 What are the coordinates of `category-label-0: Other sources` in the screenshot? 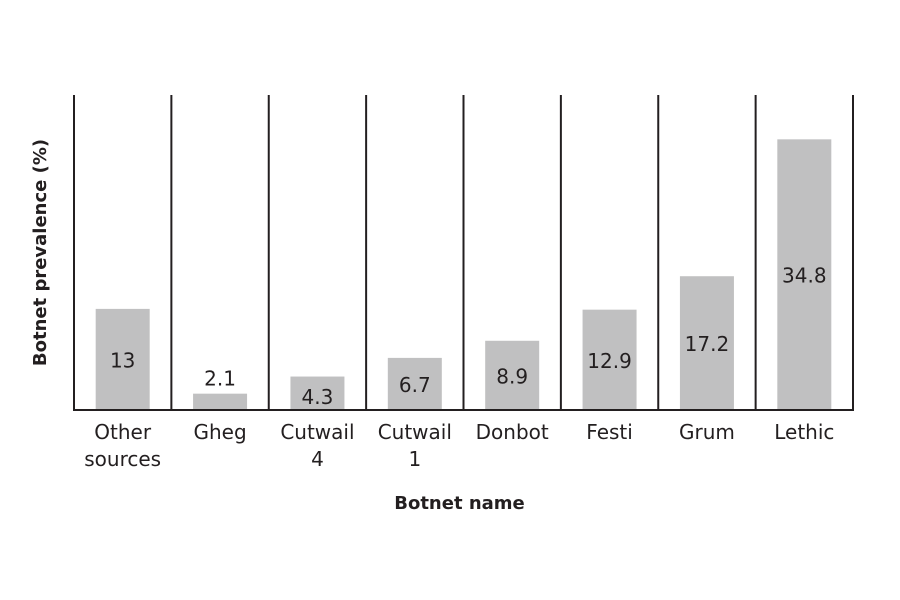 It's located at (122, 445).